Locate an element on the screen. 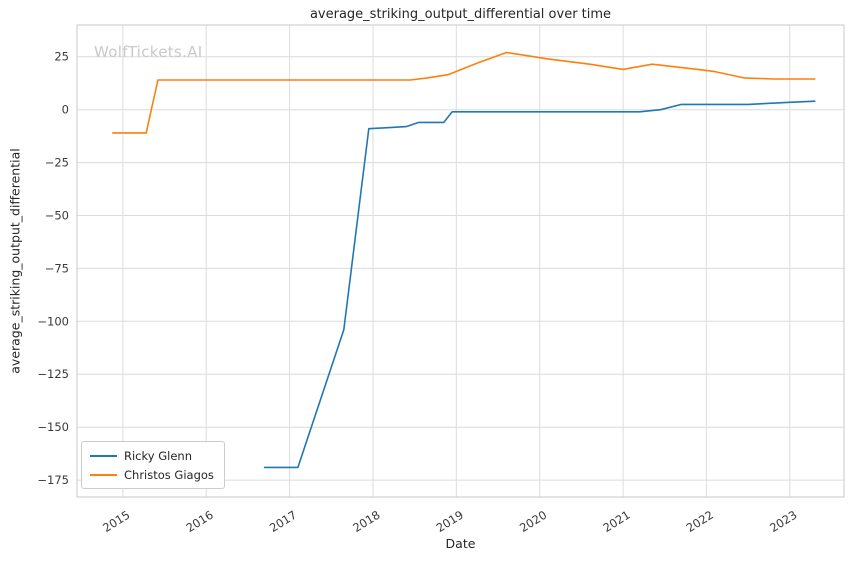 The width and height of the screenshot is (858, 561). svg-text: 0 is located at coordinates (65, 110).